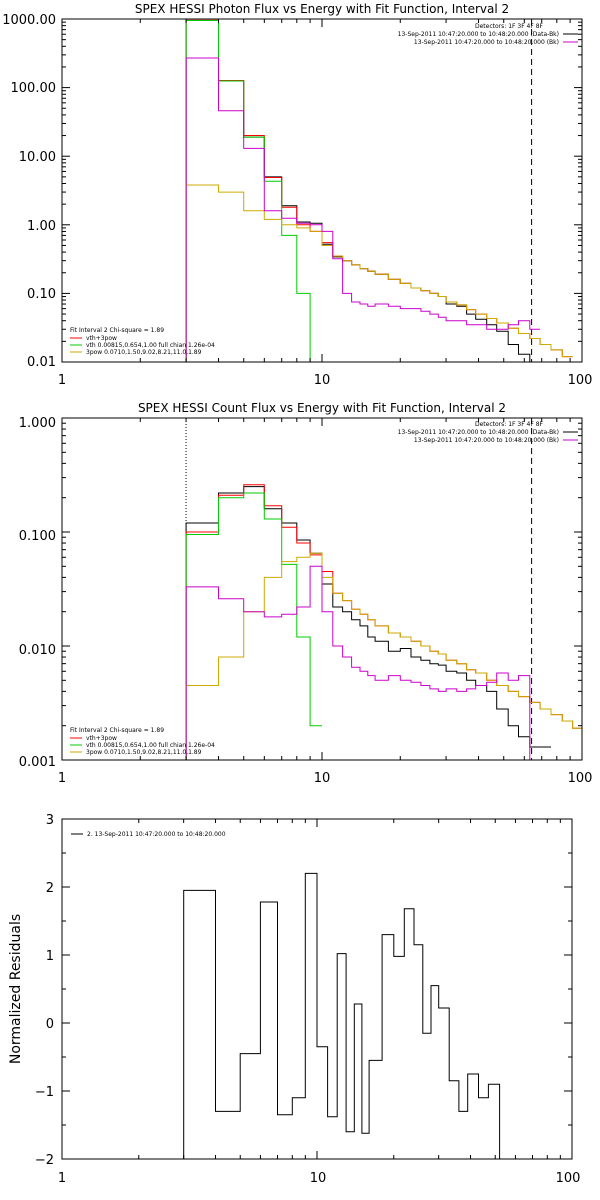  Describe the element at coordinates (37, 650) in the screenshot. I see `count-flux-ytick-label: 0.010` at that location.